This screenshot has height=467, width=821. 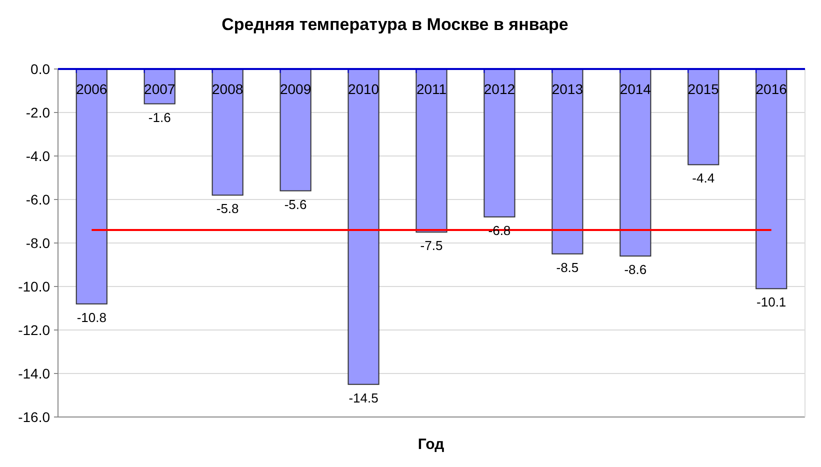 What do you see at coordinates (34, 374) in the screenshot?
I see `y-tick-label: -14.0` at bounding box center [34, 374].